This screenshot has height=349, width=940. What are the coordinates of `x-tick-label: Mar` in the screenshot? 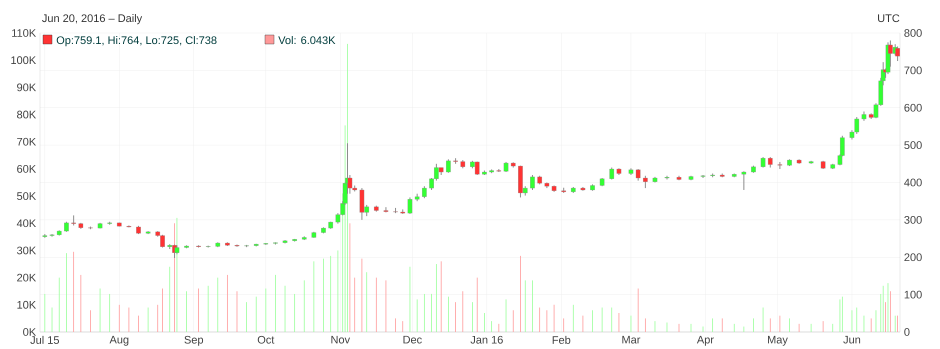 It's located at (631, 340).